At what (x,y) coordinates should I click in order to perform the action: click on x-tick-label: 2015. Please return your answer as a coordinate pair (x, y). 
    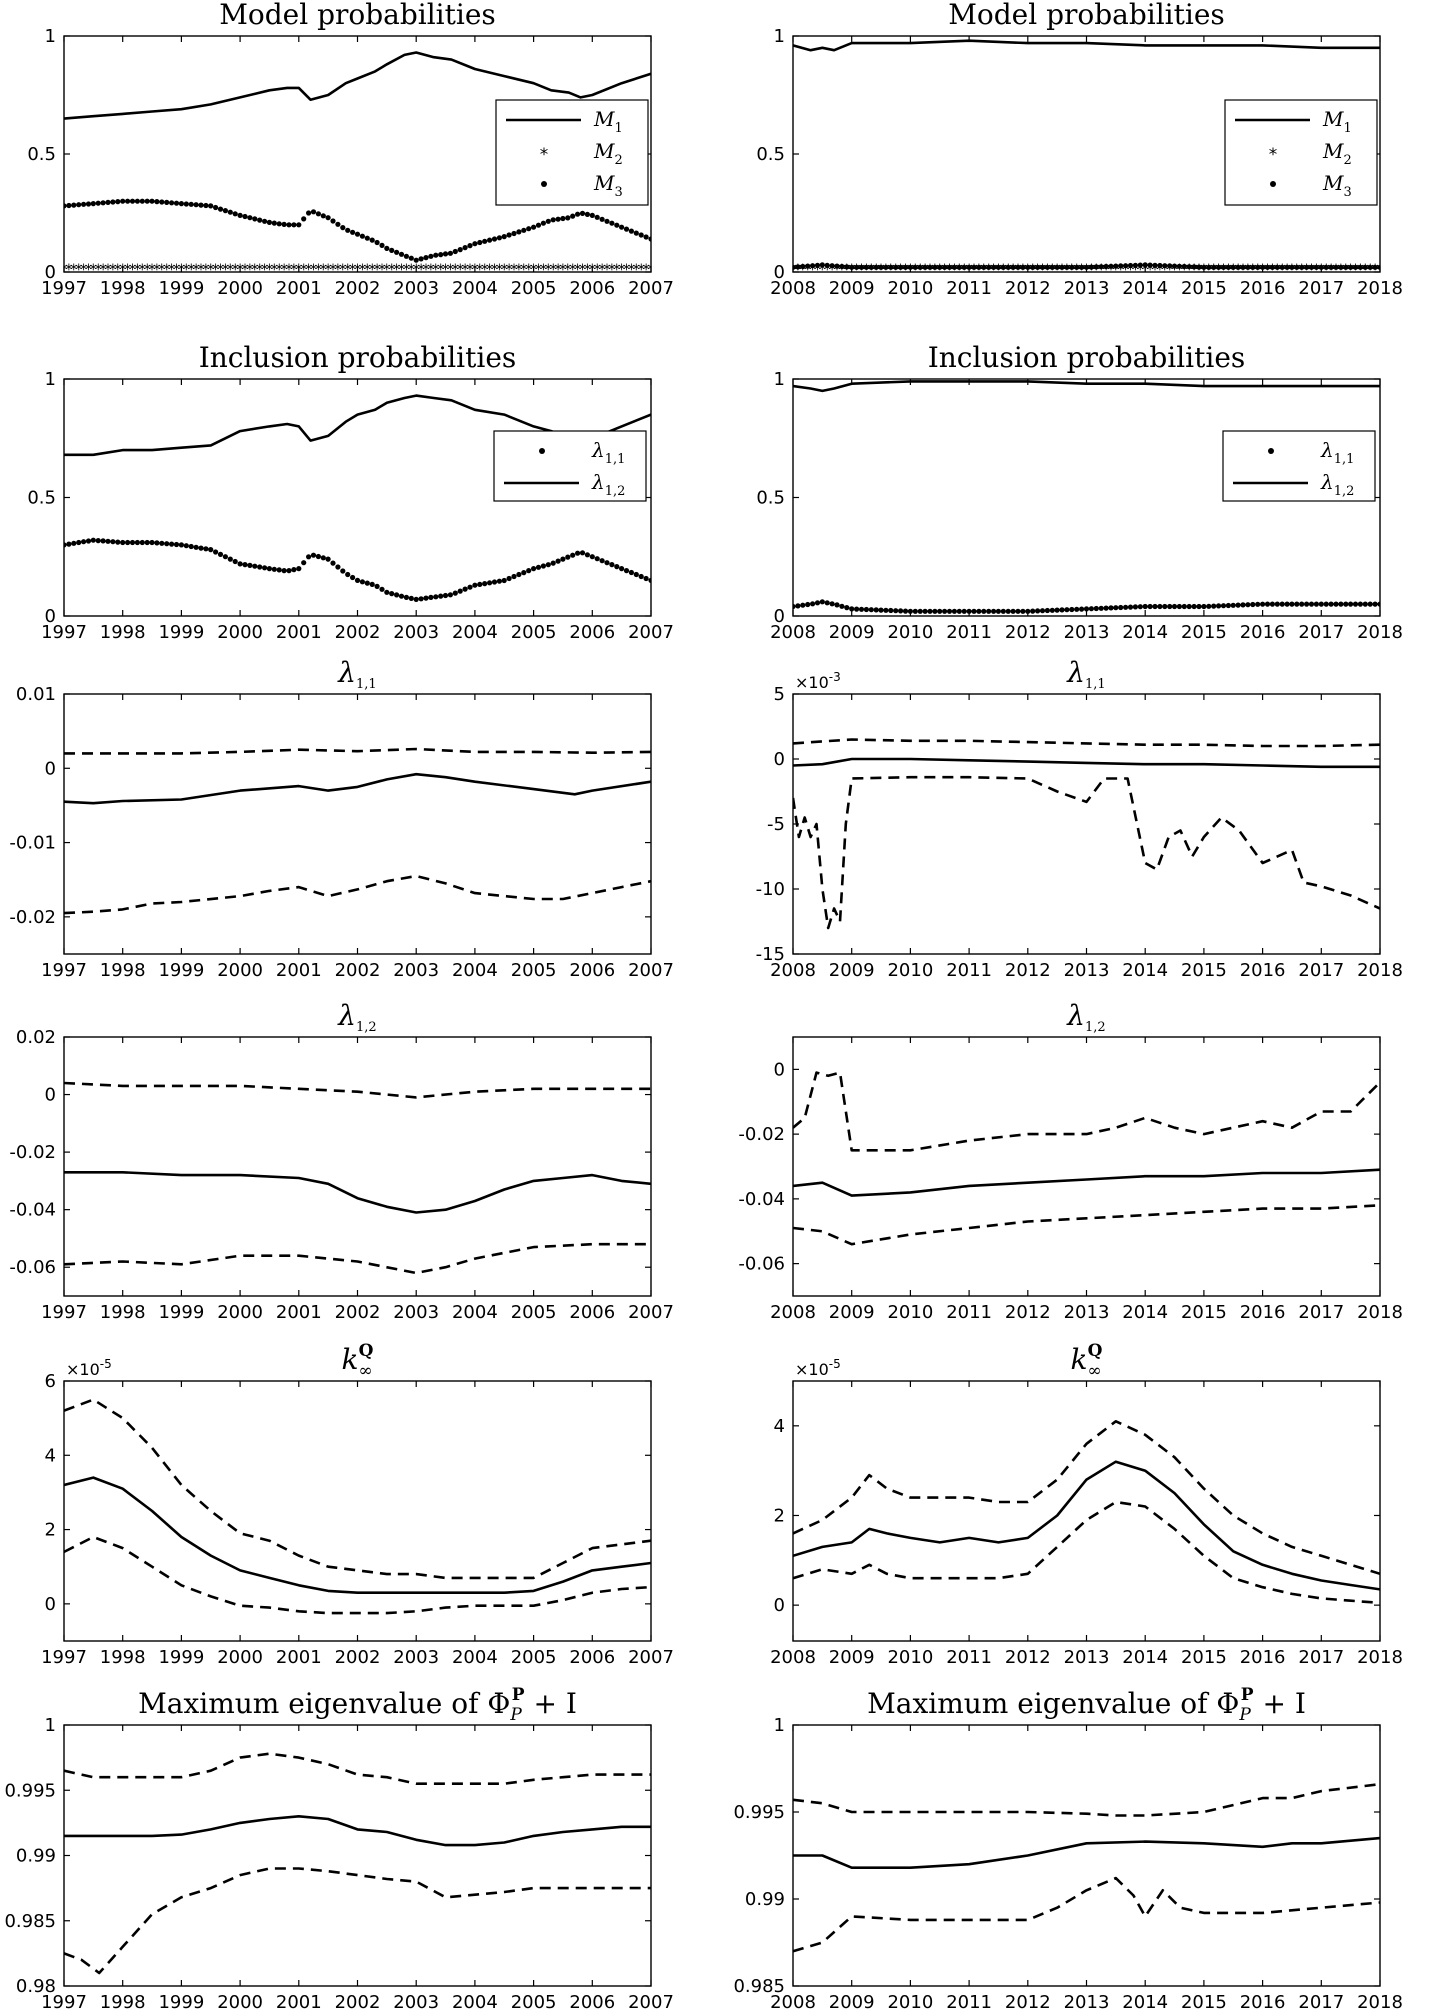
    Looking at the image, I should click on (1204, 2002).